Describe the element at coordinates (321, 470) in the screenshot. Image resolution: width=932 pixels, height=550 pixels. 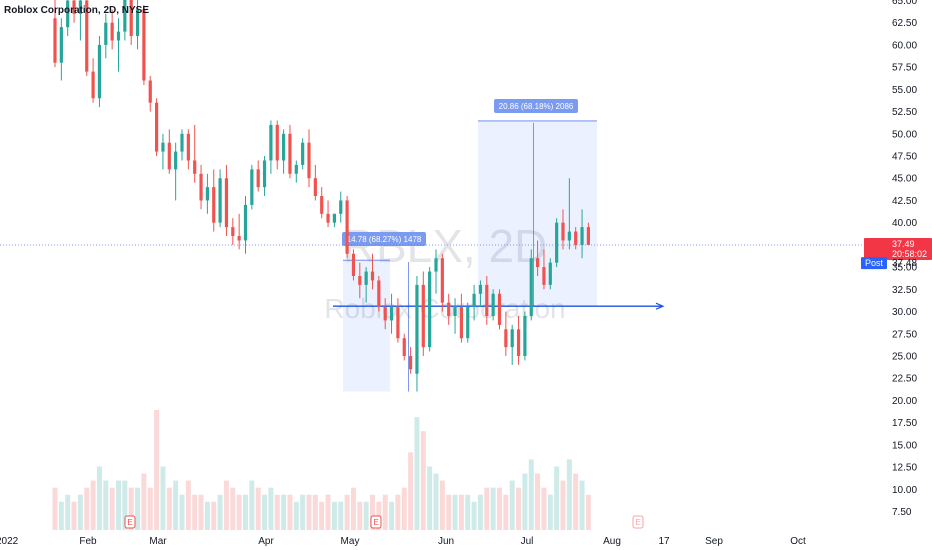
I see `volume-bars` at that location.